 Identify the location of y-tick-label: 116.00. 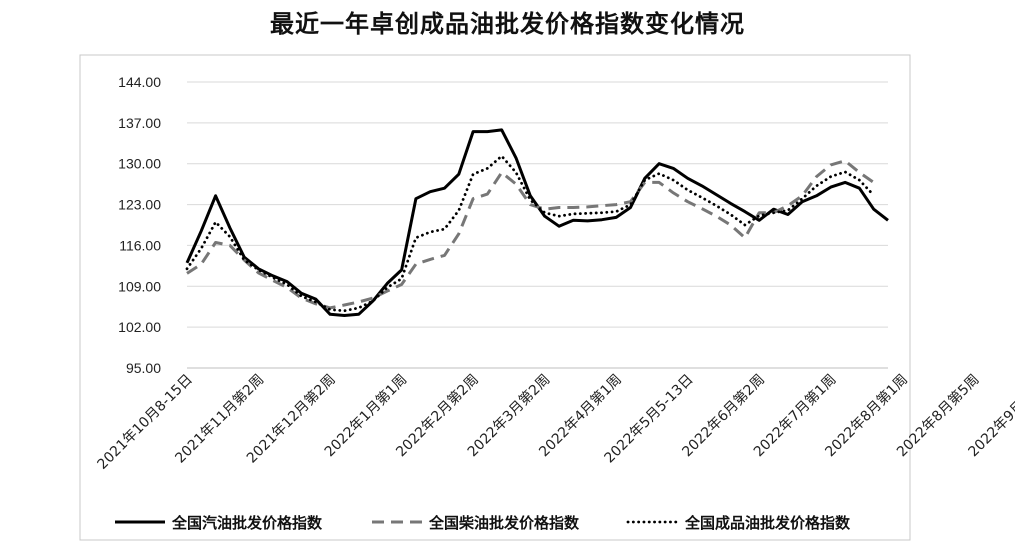
(140, 245).